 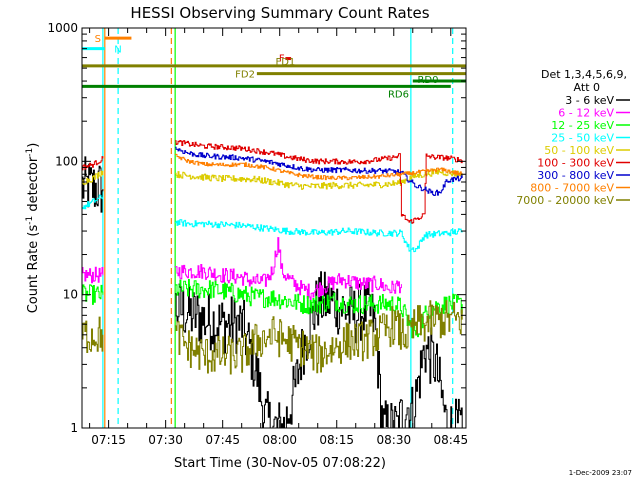 I want to click on generation-timestamp: 1-Dec-2009 23:07, so click(x=600, y=473).